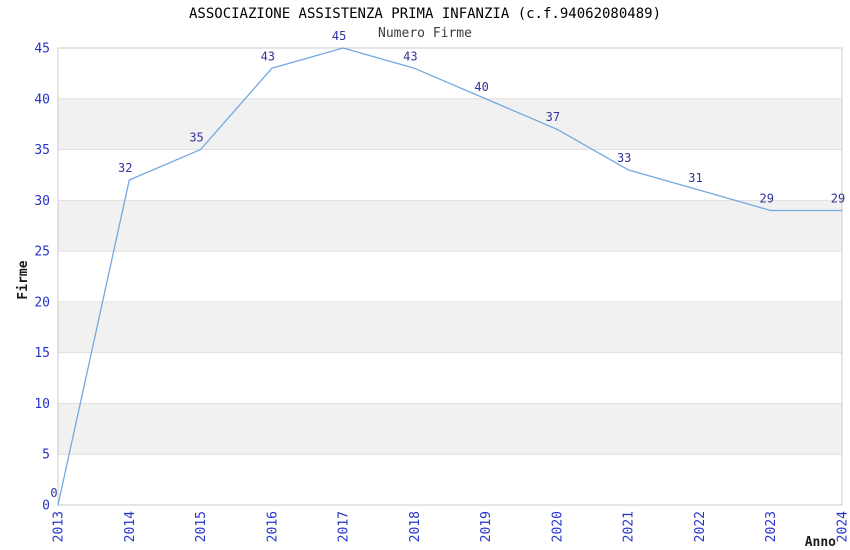 This screenshot has width=850, height=550. I want to click on y-tick-label: 20, so click(42, 302).